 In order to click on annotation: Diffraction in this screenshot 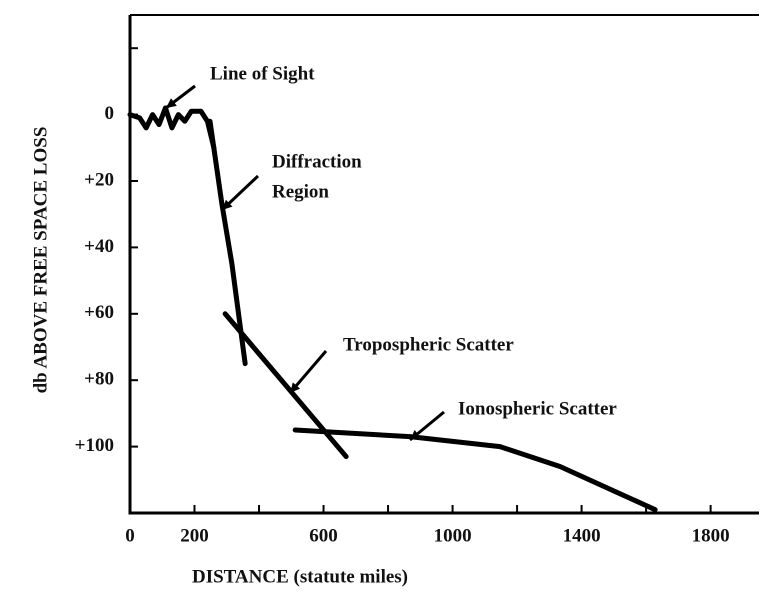, I will do `click(317, 161)`.